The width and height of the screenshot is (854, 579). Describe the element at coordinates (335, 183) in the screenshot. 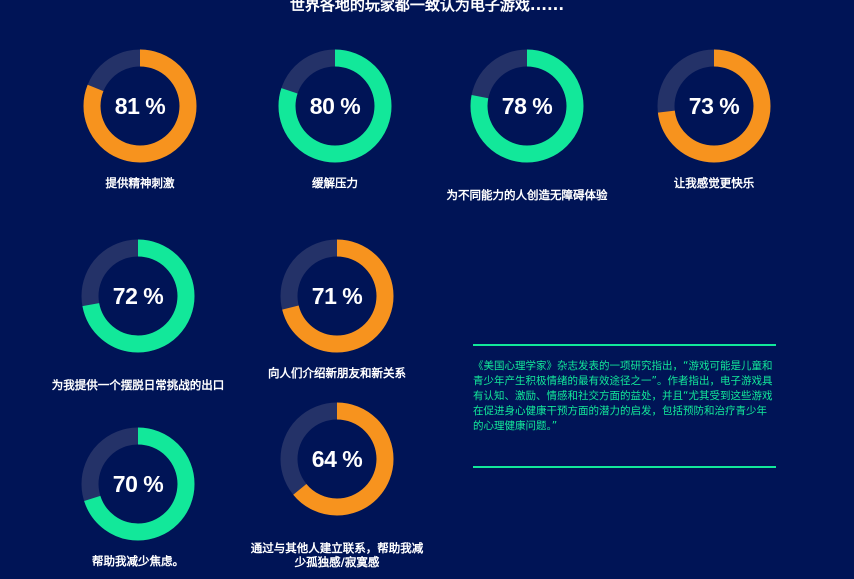

I see `stat-label: 缓解压力` at that location.